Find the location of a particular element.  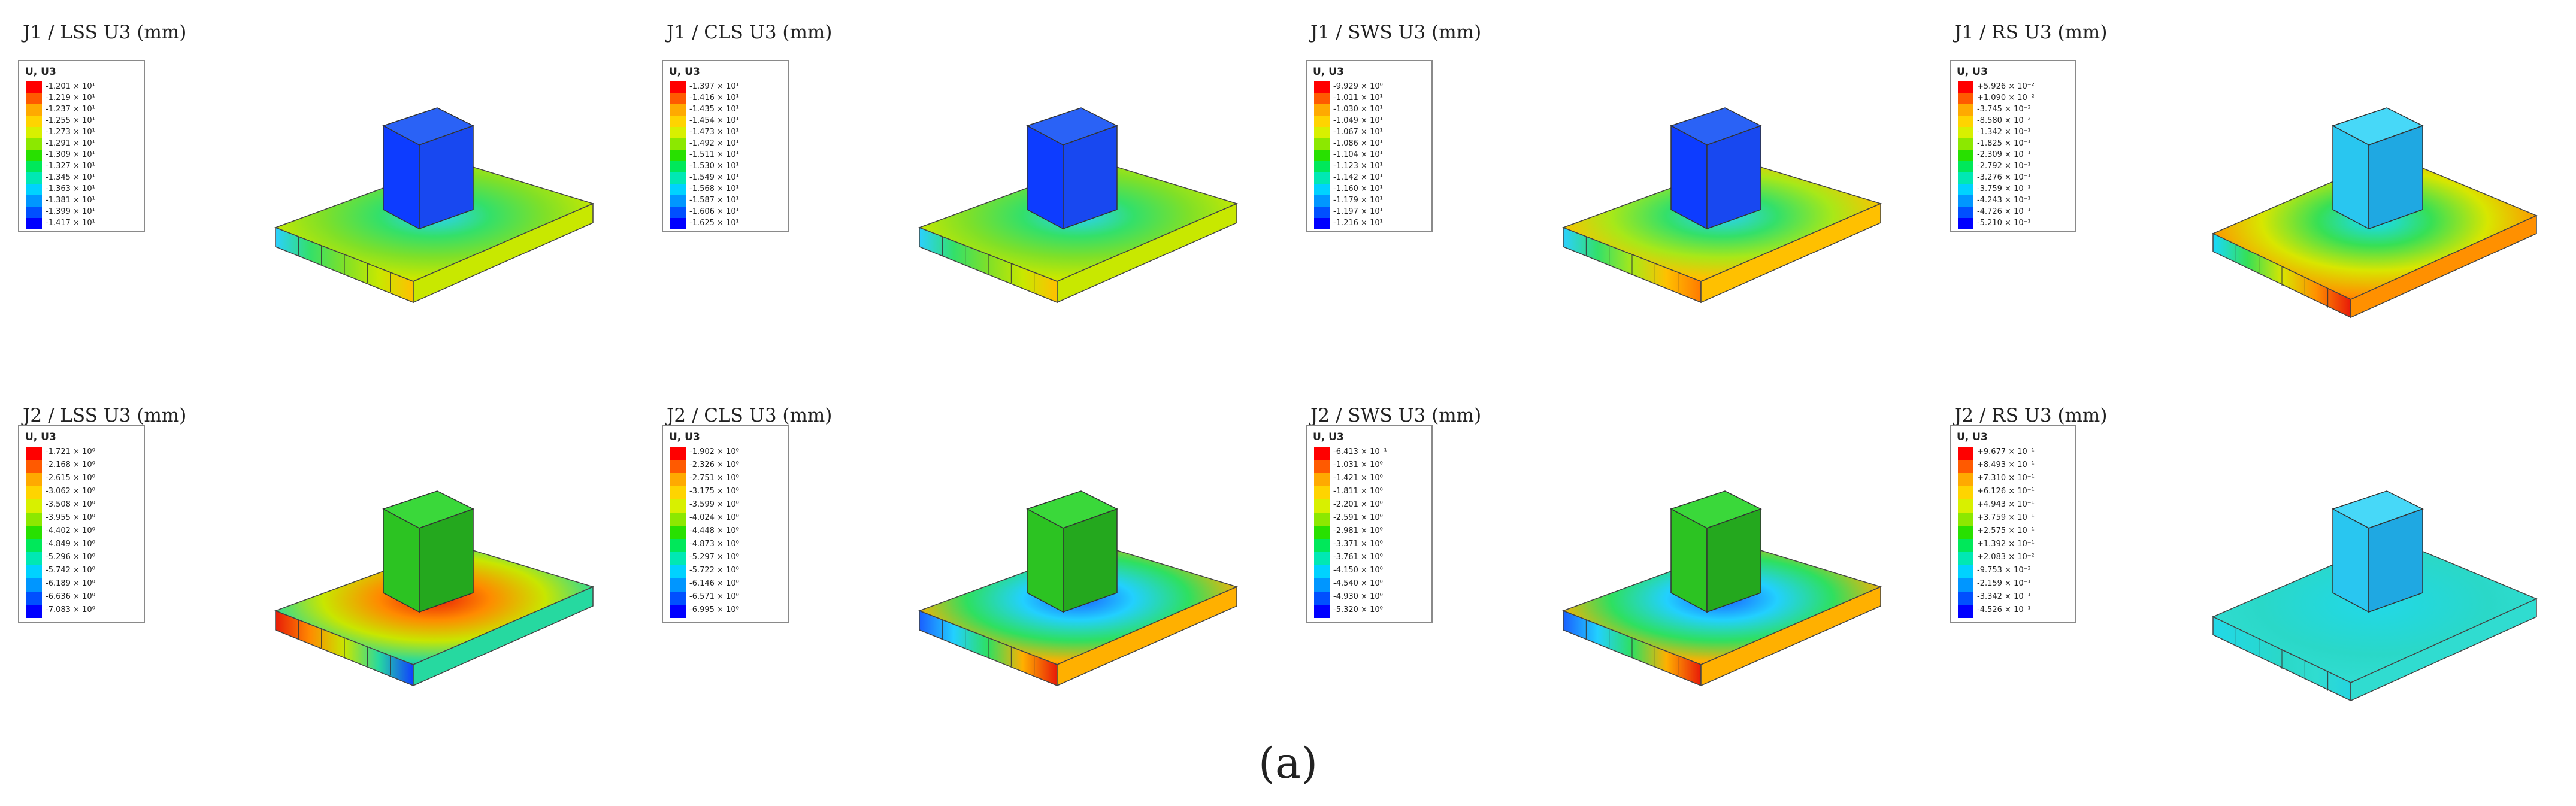

panel-title: J1 / SWS U3 (mm) is located at coordinates (1396, 32).